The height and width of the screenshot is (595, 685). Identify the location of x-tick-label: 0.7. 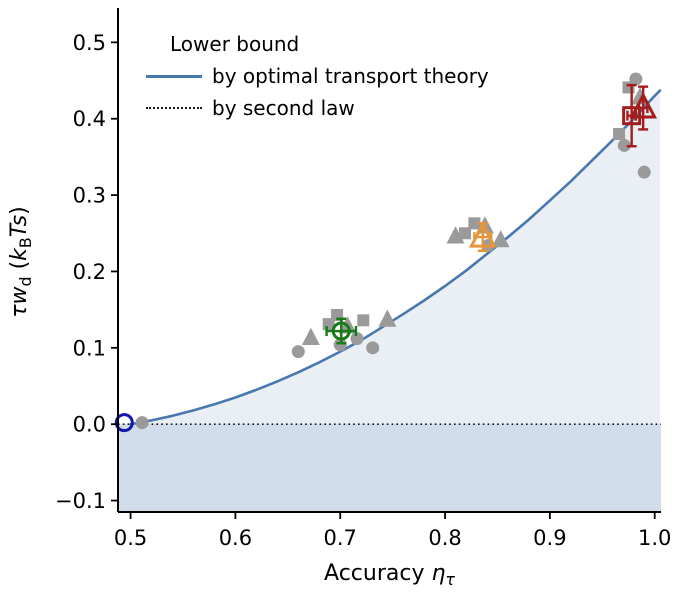
(340, 538).